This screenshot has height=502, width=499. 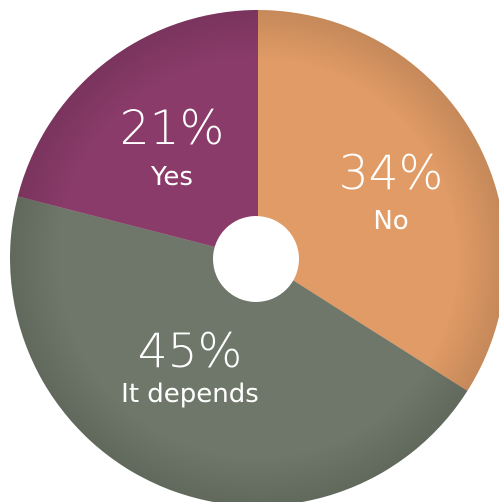 What do you see at coordinates (391, 173) in the screenshot?
I see `slice-percent-no: 34%` at bounding box center [391, 173].